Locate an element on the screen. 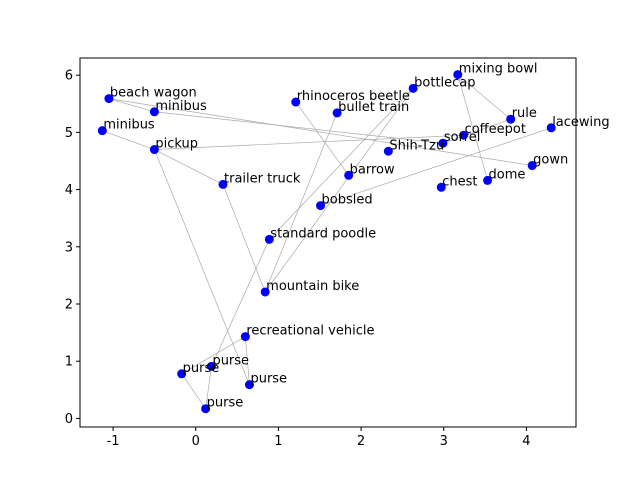 Image resolution: width=640 pixels, height=480 pixels. x-tick-label: 1 is located at coordinates (278, 441).